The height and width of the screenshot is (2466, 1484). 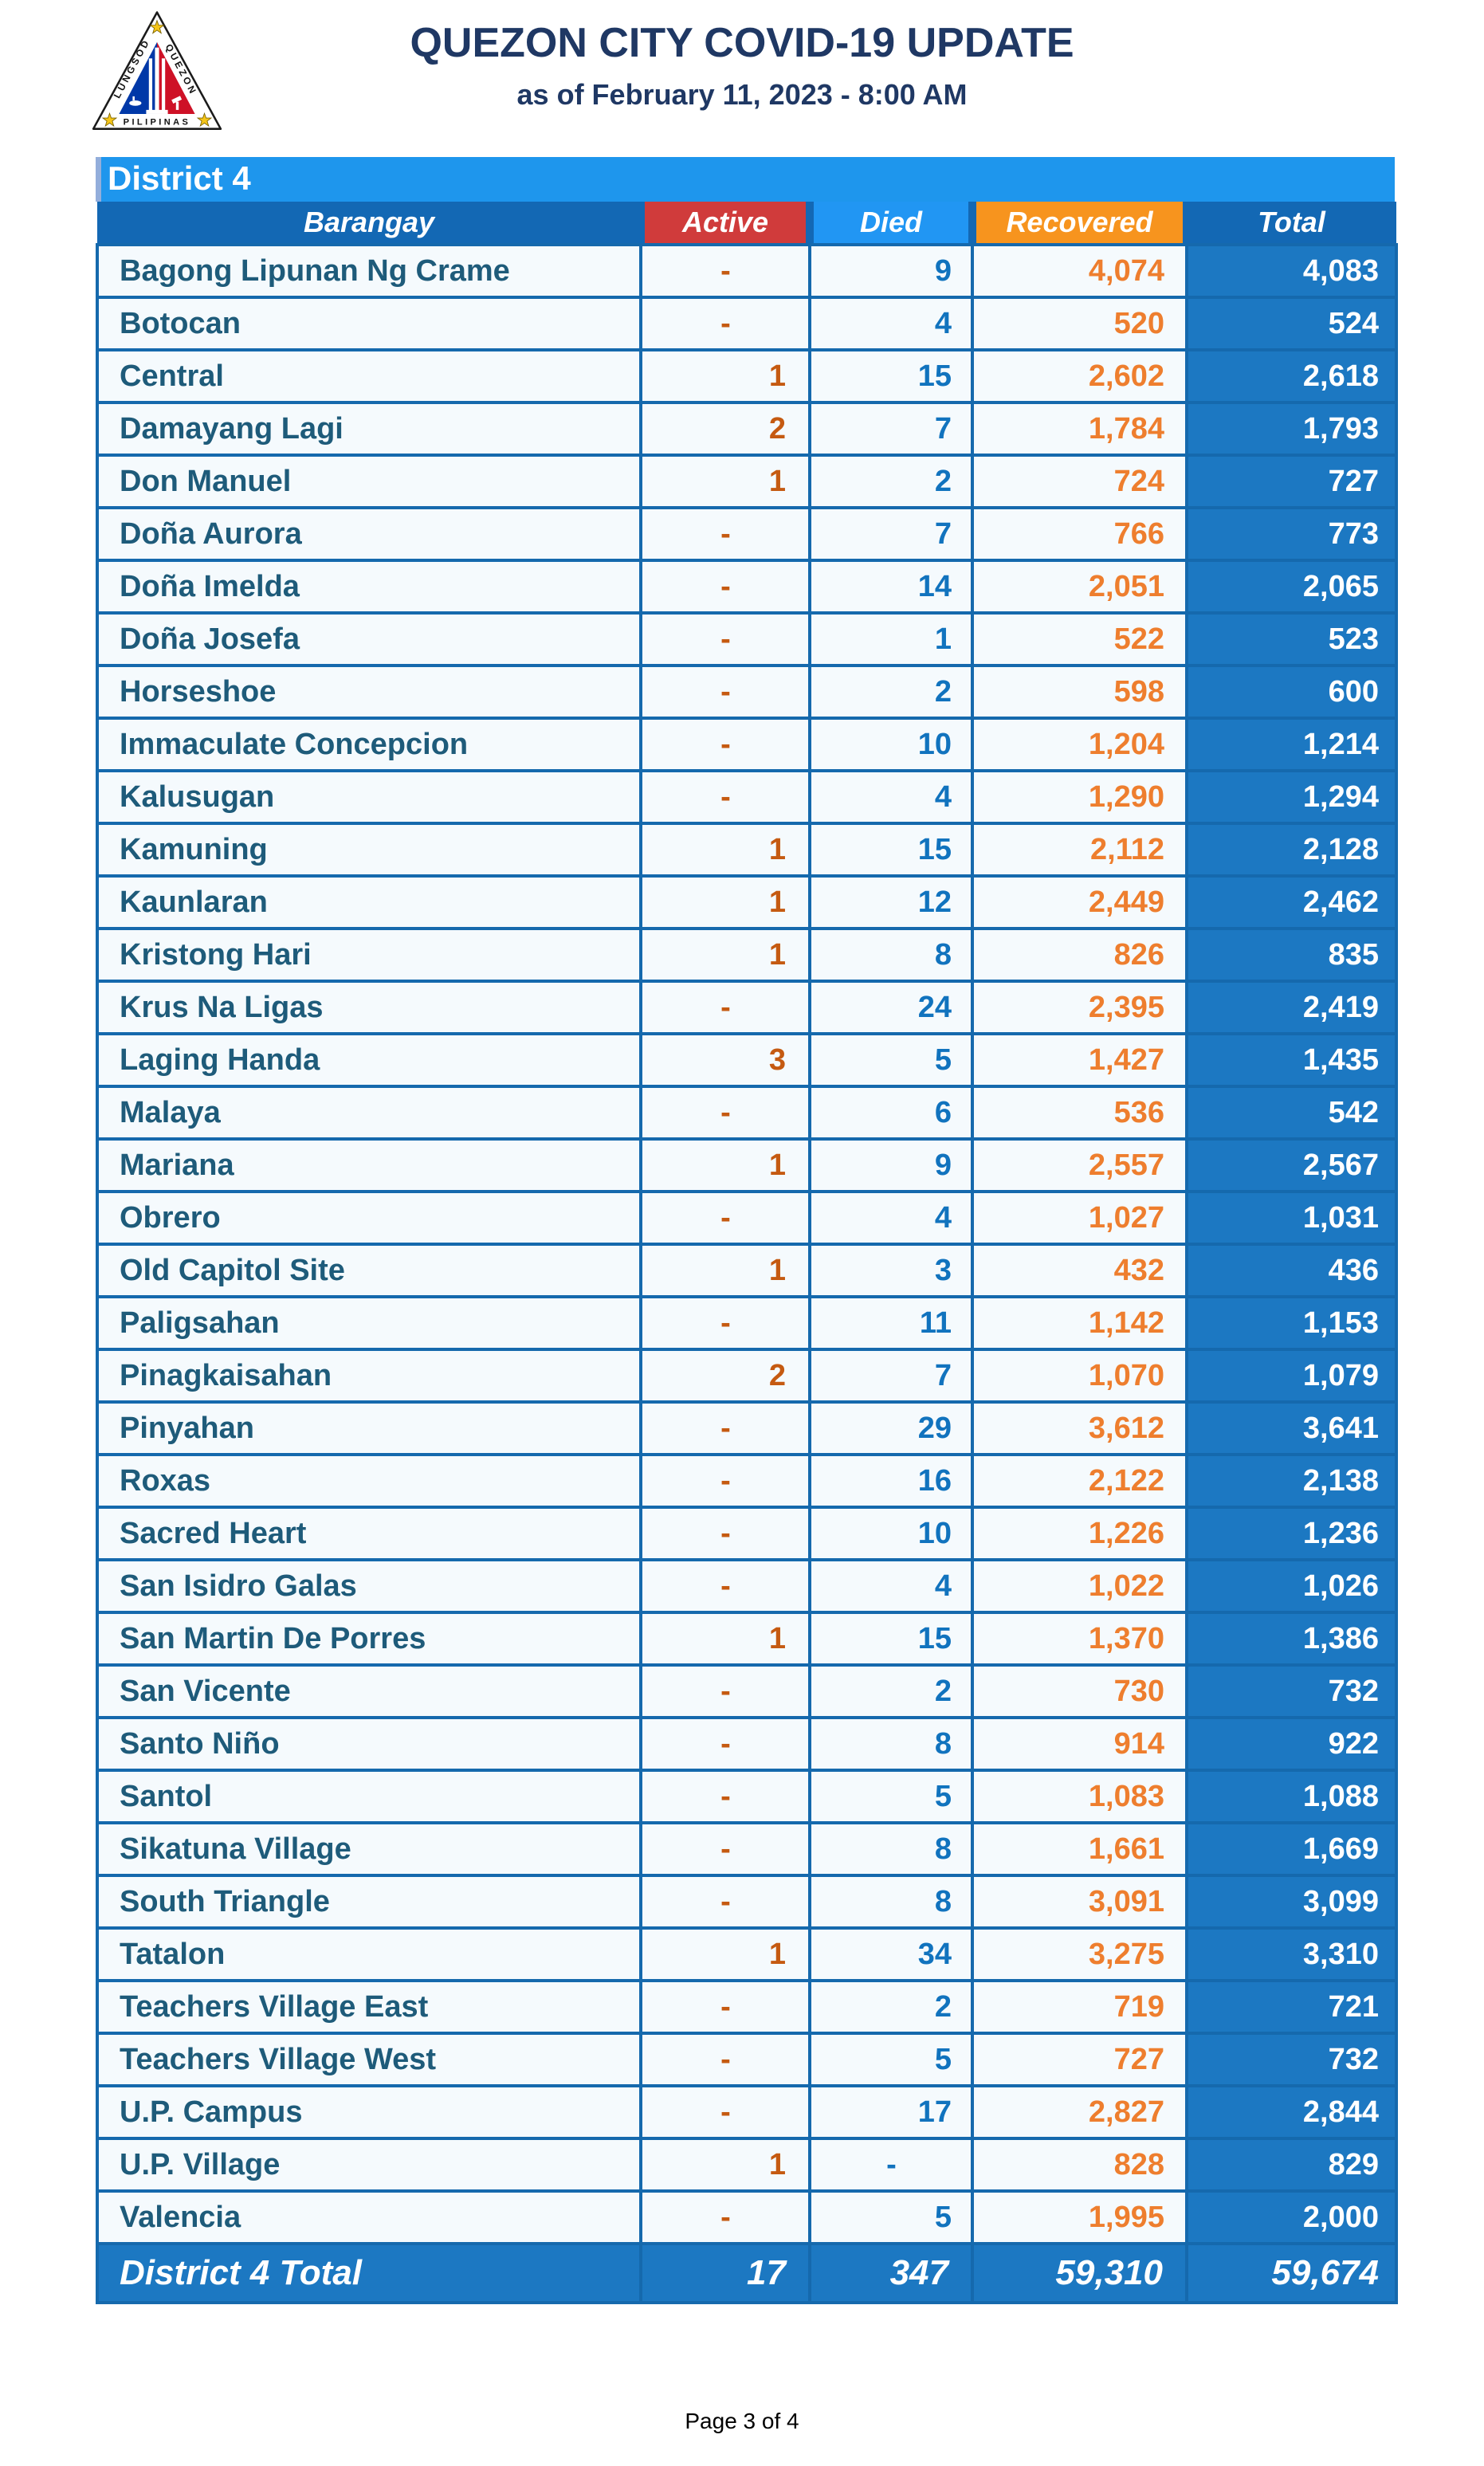 What do you see at coordinates (1079, 1691) in the screenshot?
I see `cell-recovered: 730` at bounding box center [1079, 1691].